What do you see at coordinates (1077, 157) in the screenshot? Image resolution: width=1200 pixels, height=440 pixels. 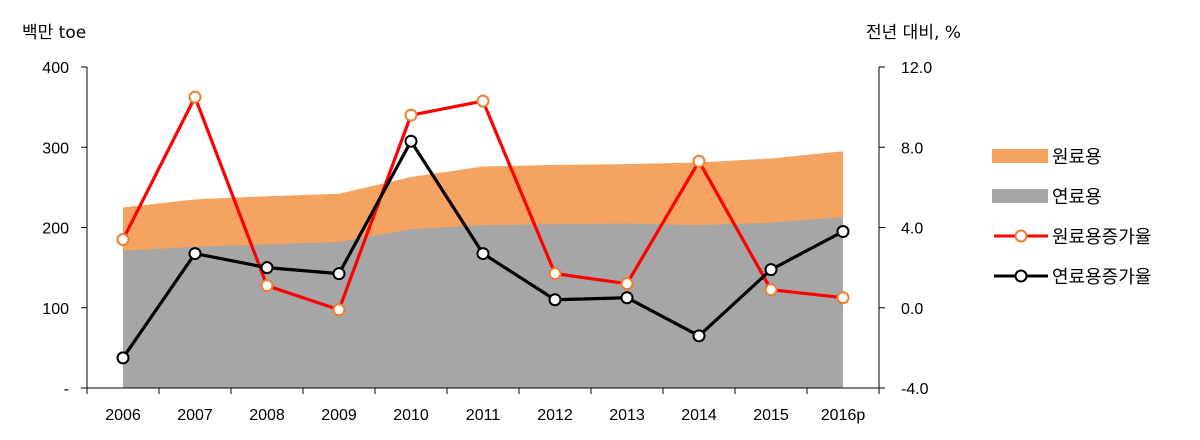 I see `legend-label: 원료용` at bounding box center [1077, 157].